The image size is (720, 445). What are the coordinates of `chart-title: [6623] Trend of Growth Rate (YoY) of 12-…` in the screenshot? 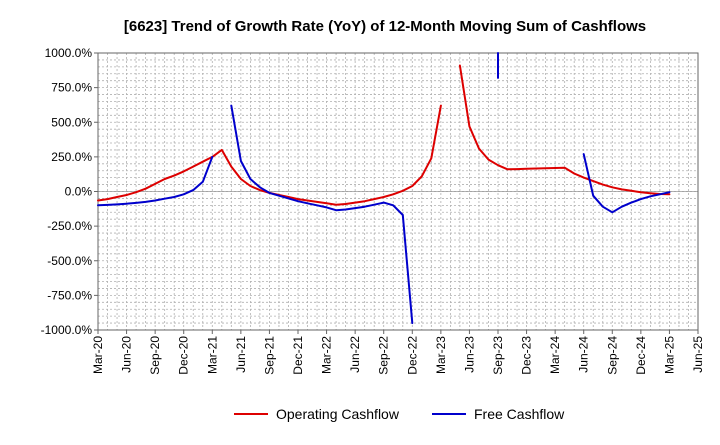 It's located at (385, 26).